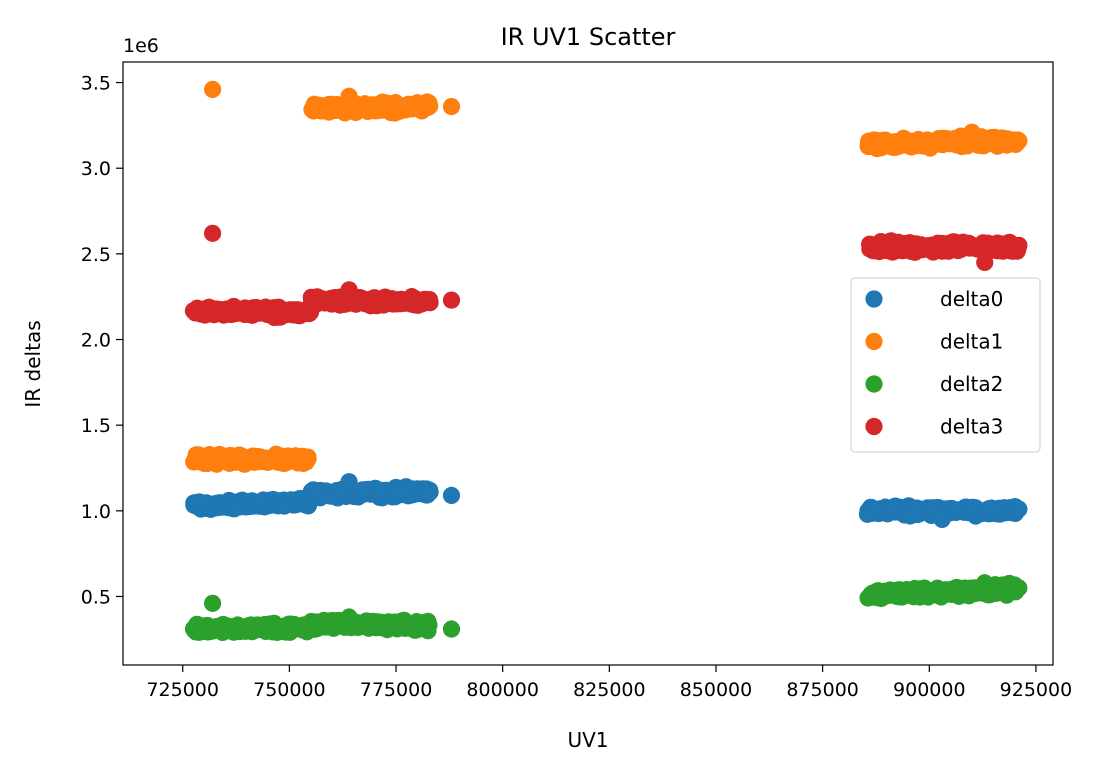  Describe the element at coordinates (396, 690) in the screenshot. I see `x-tick-label: 775000` at that location.